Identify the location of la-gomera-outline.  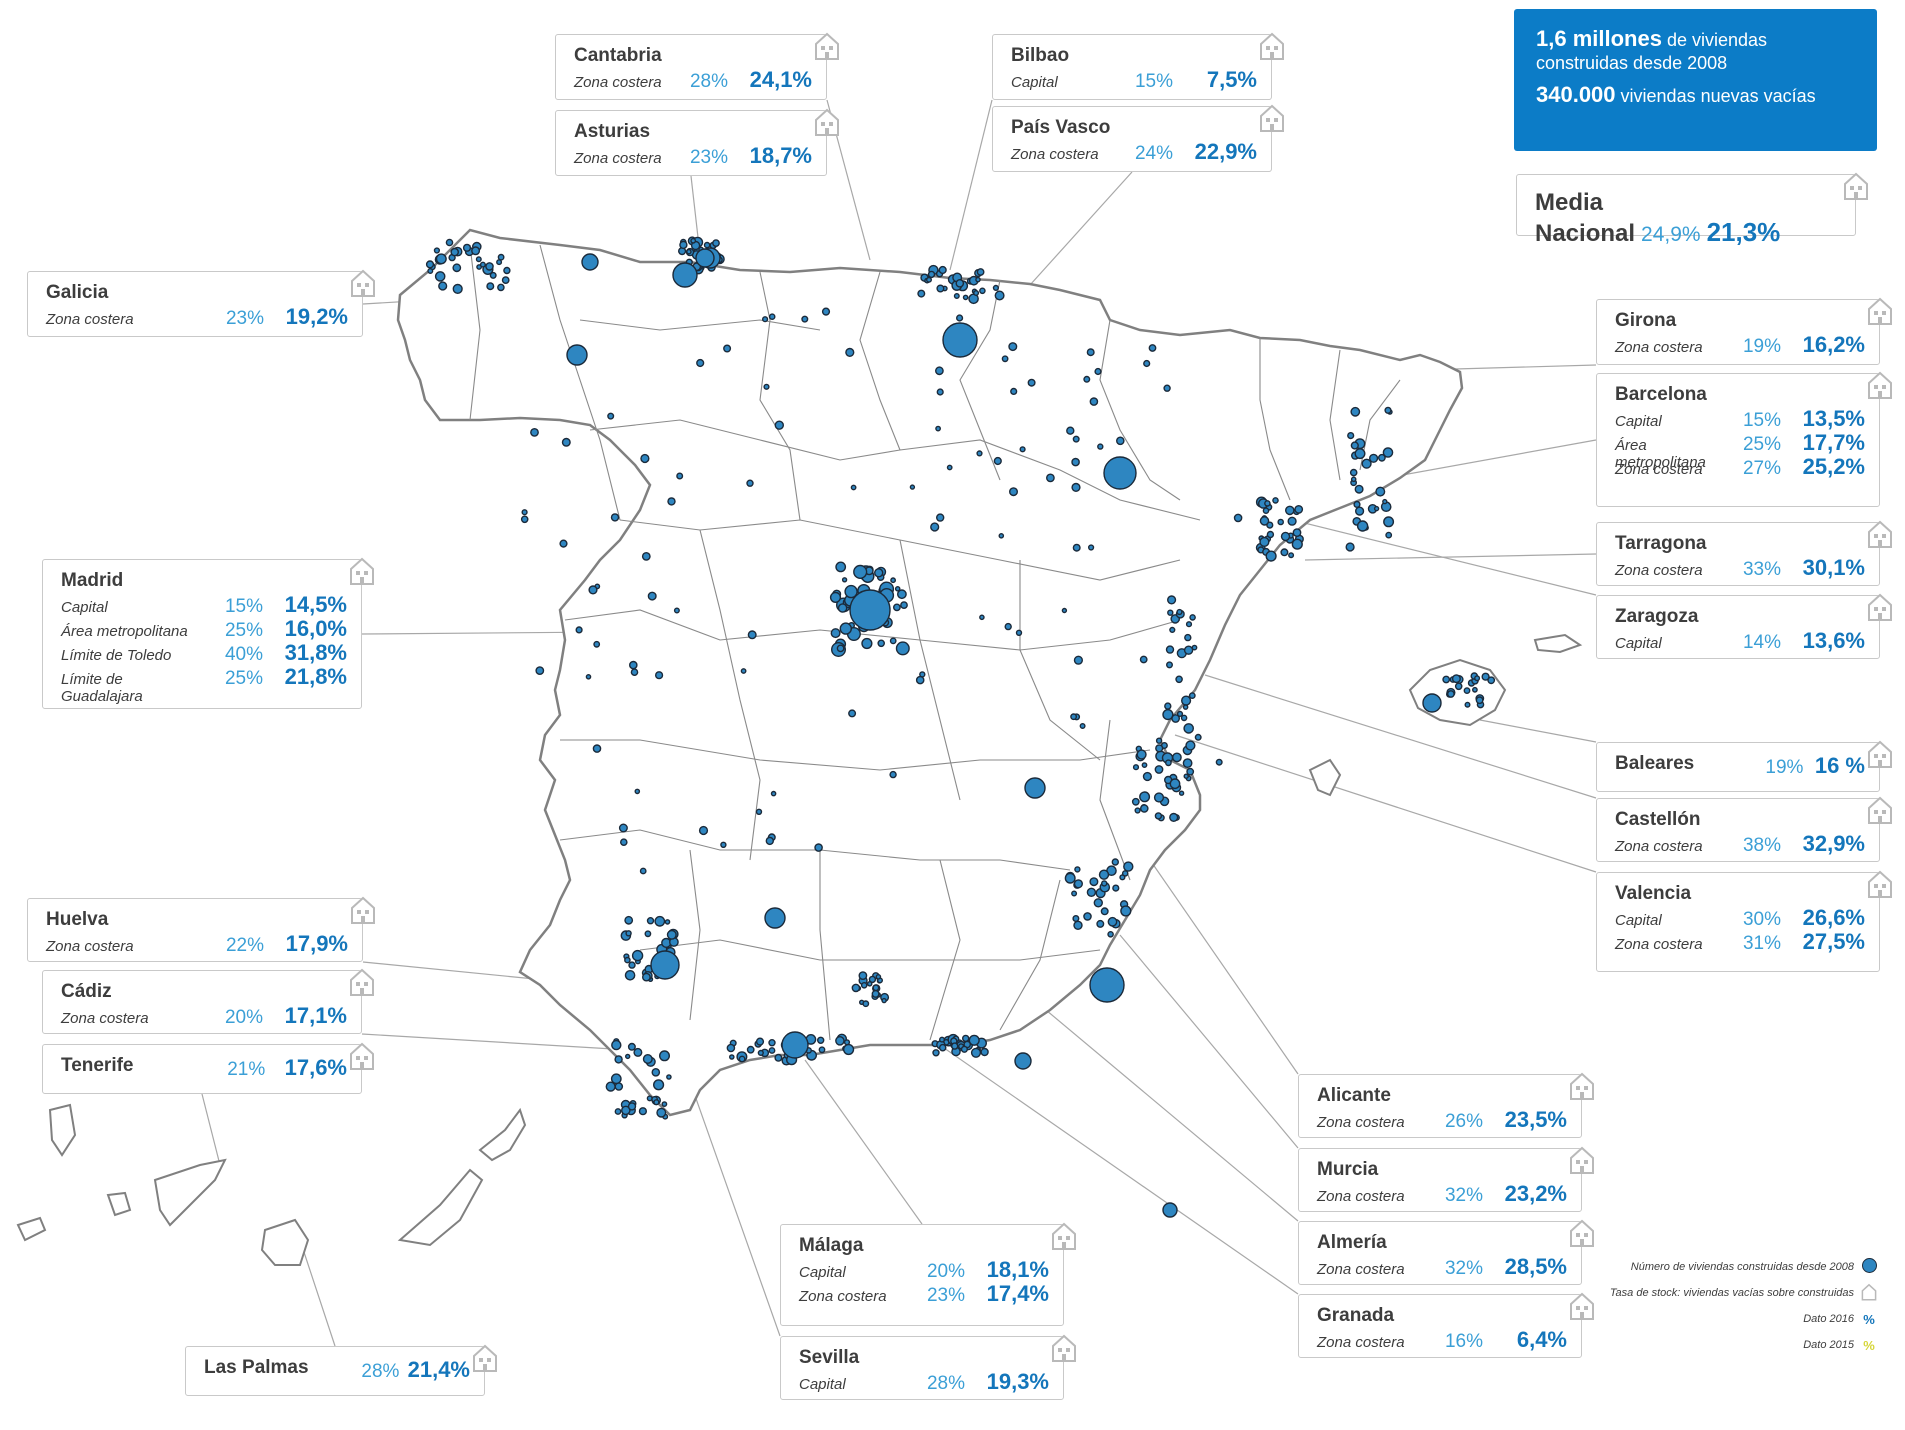
(119, 1204).